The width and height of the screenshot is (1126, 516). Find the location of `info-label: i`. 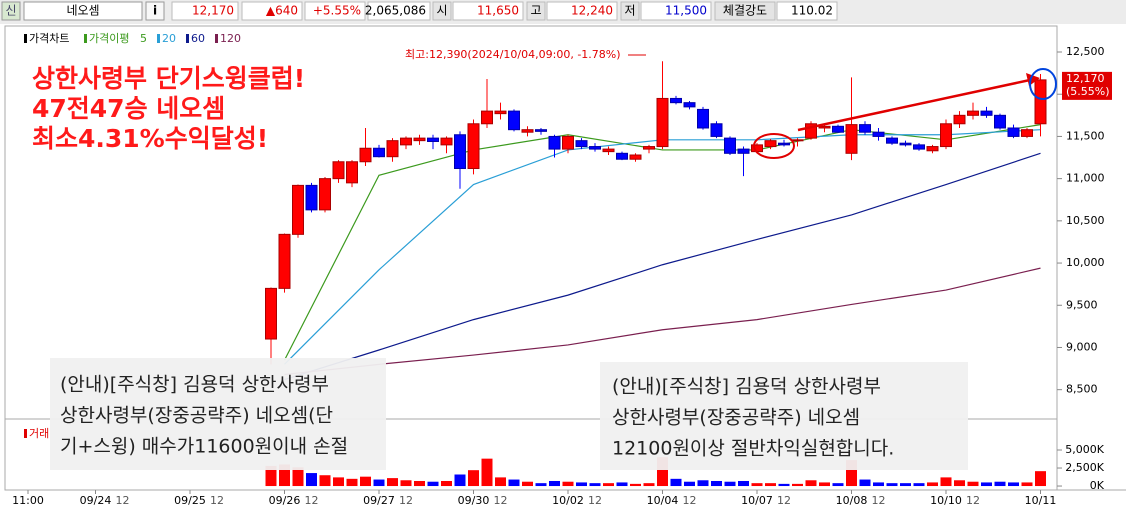

info-label: i is located at coordinates (155, 11).